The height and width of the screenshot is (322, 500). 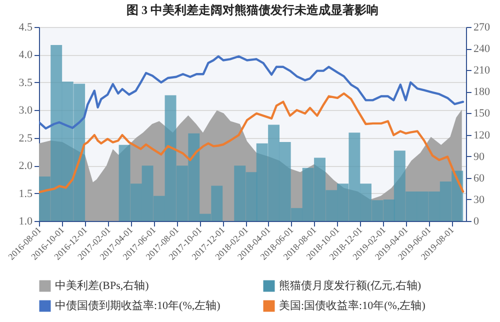 What do you see at coordinates (479, 156) in the screenshot?
I see `y2-tick-label: 90` at bounding box center [479, 156].